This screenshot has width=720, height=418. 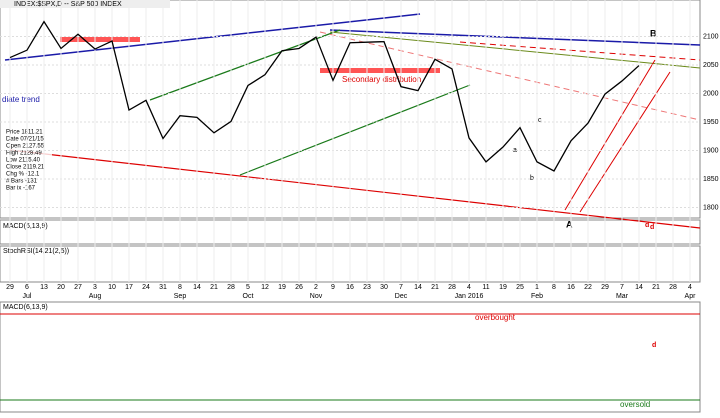 I want to click on x-tick-label: 22, so click(x=588, y=287).